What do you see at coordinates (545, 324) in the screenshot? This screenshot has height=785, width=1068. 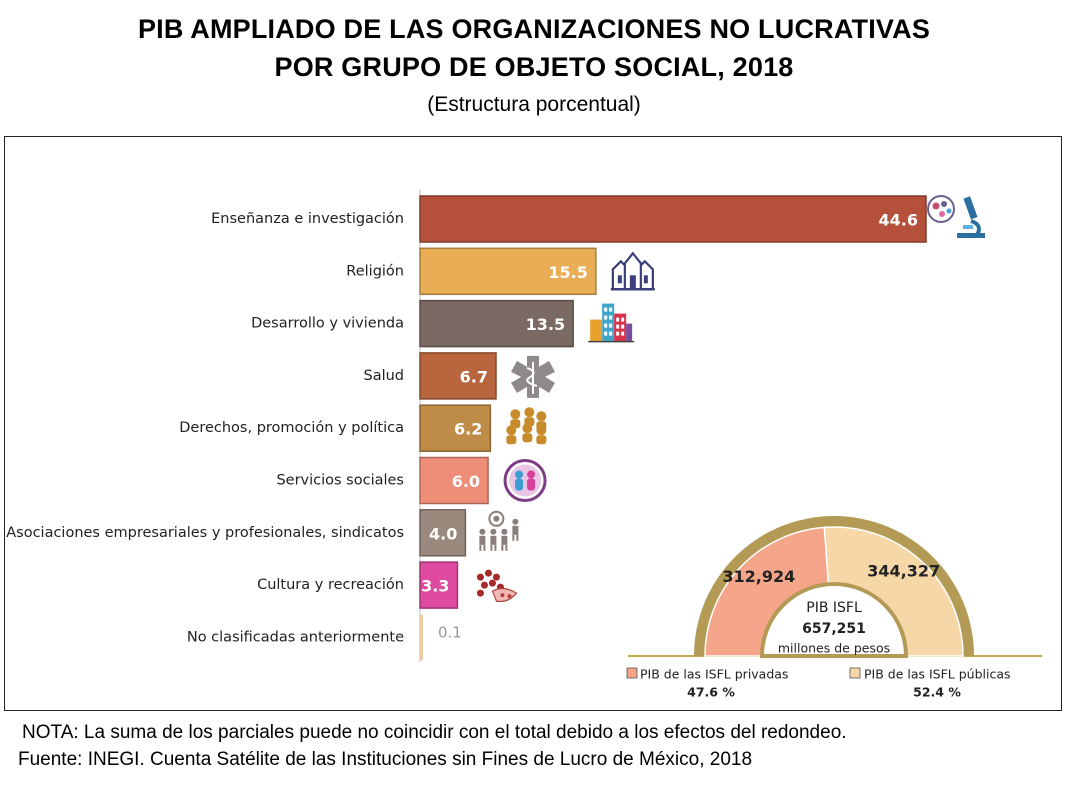 I see `bar-value-label: 13.5` at bounding box center [545, 324].